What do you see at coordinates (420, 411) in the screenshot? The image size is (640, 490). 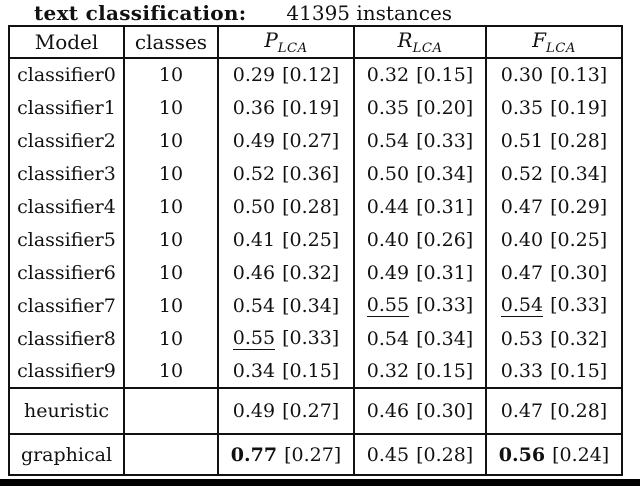 I see `recall-cell: 0.46 [0.30]` at bounding box center [420, 411].